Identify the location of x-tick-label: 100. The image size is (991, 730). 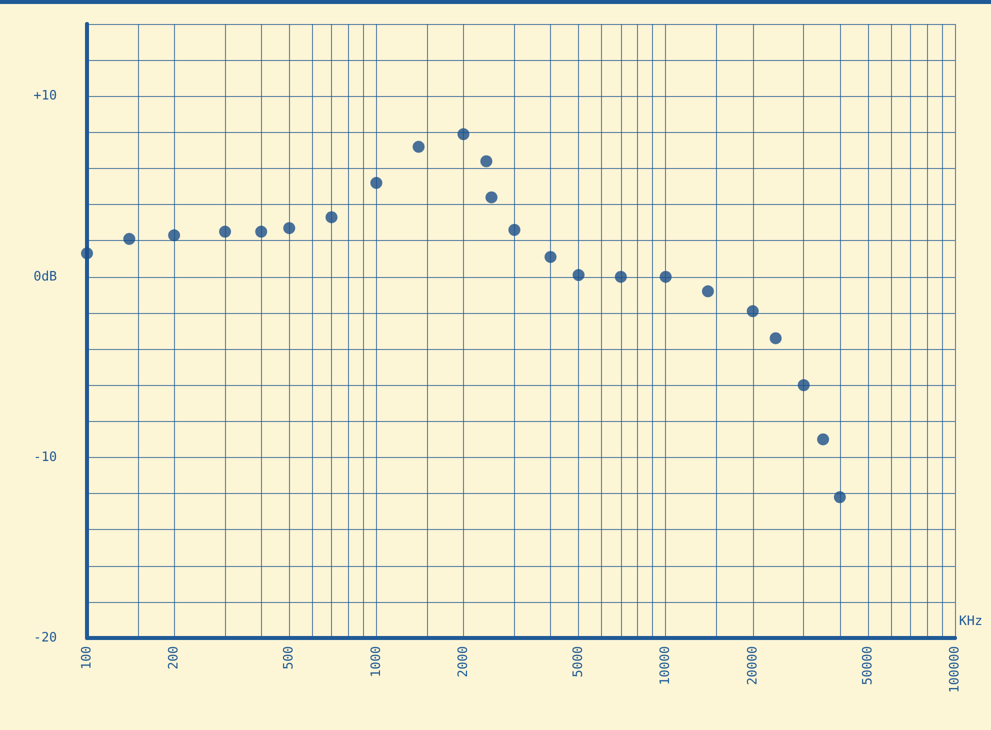
(87, 658).